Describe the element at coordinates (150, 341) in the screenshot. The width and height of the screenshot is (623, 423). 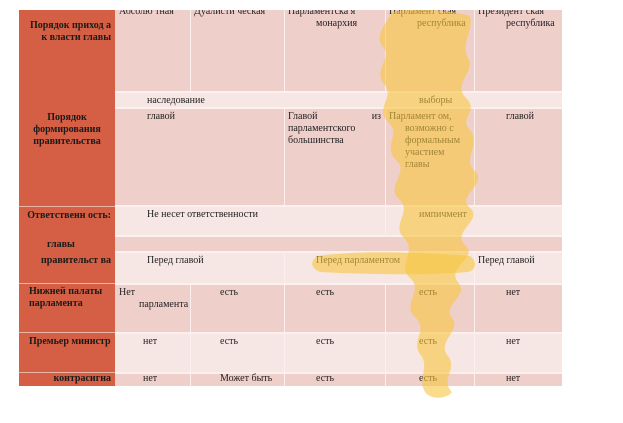
I see `cell-pm-absolute-text: нет` at that location.